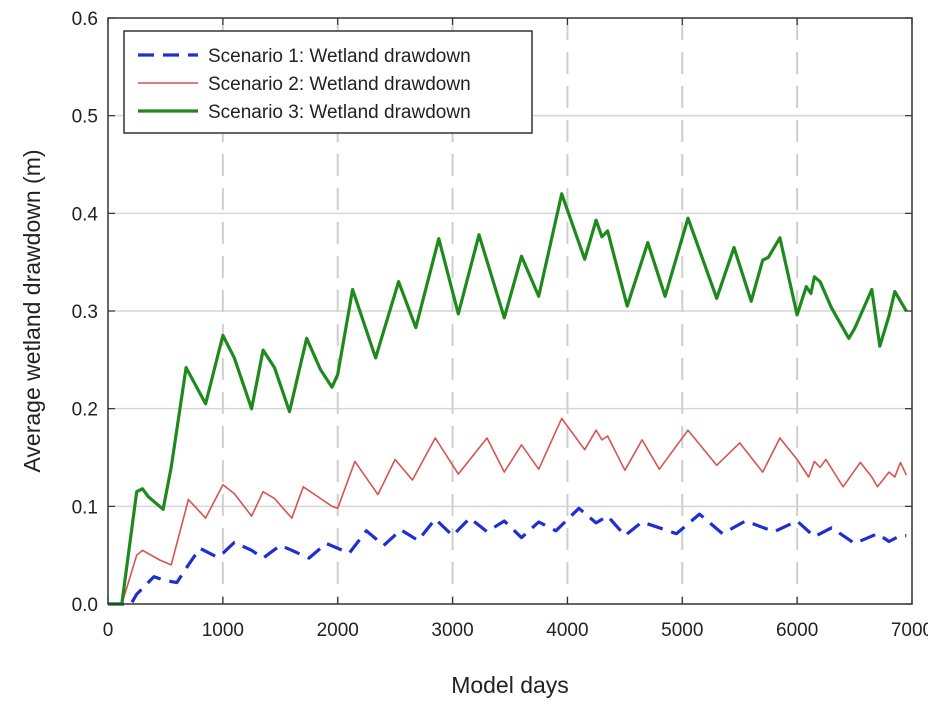 This screenshot has width=928, height=709. I want to click on x-tick-label: 6000, so click(797, 630).